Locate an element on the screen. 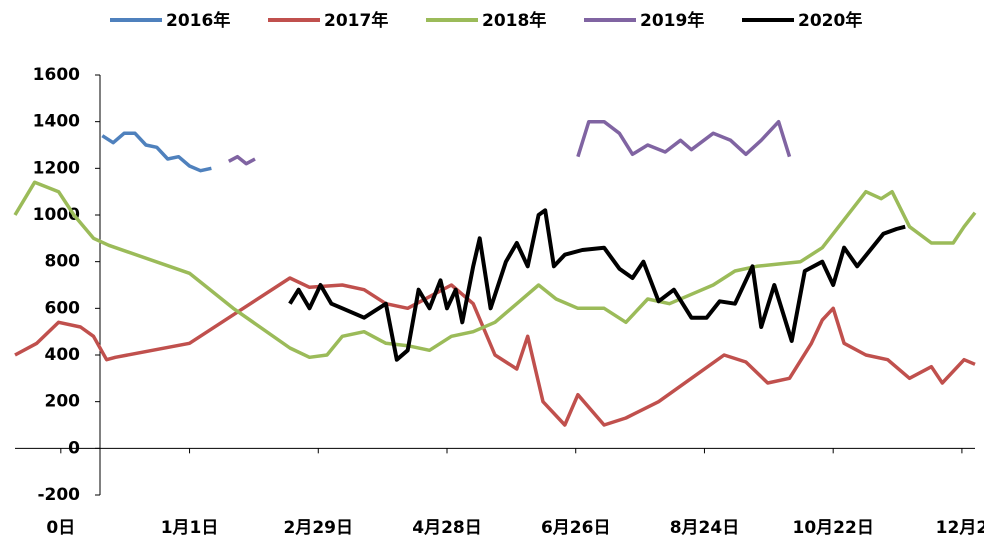 The image size is (984, 548). x-tick-label: 1月1日 is located at coordinates (190, 528).